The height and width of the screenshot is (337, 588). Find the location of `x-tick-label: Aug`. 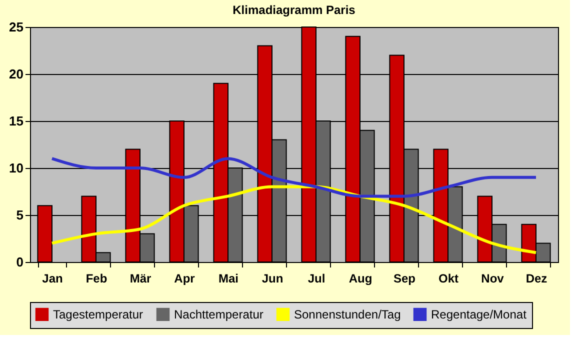

x-tick-label: Aug is located at coordinates (360, 279).